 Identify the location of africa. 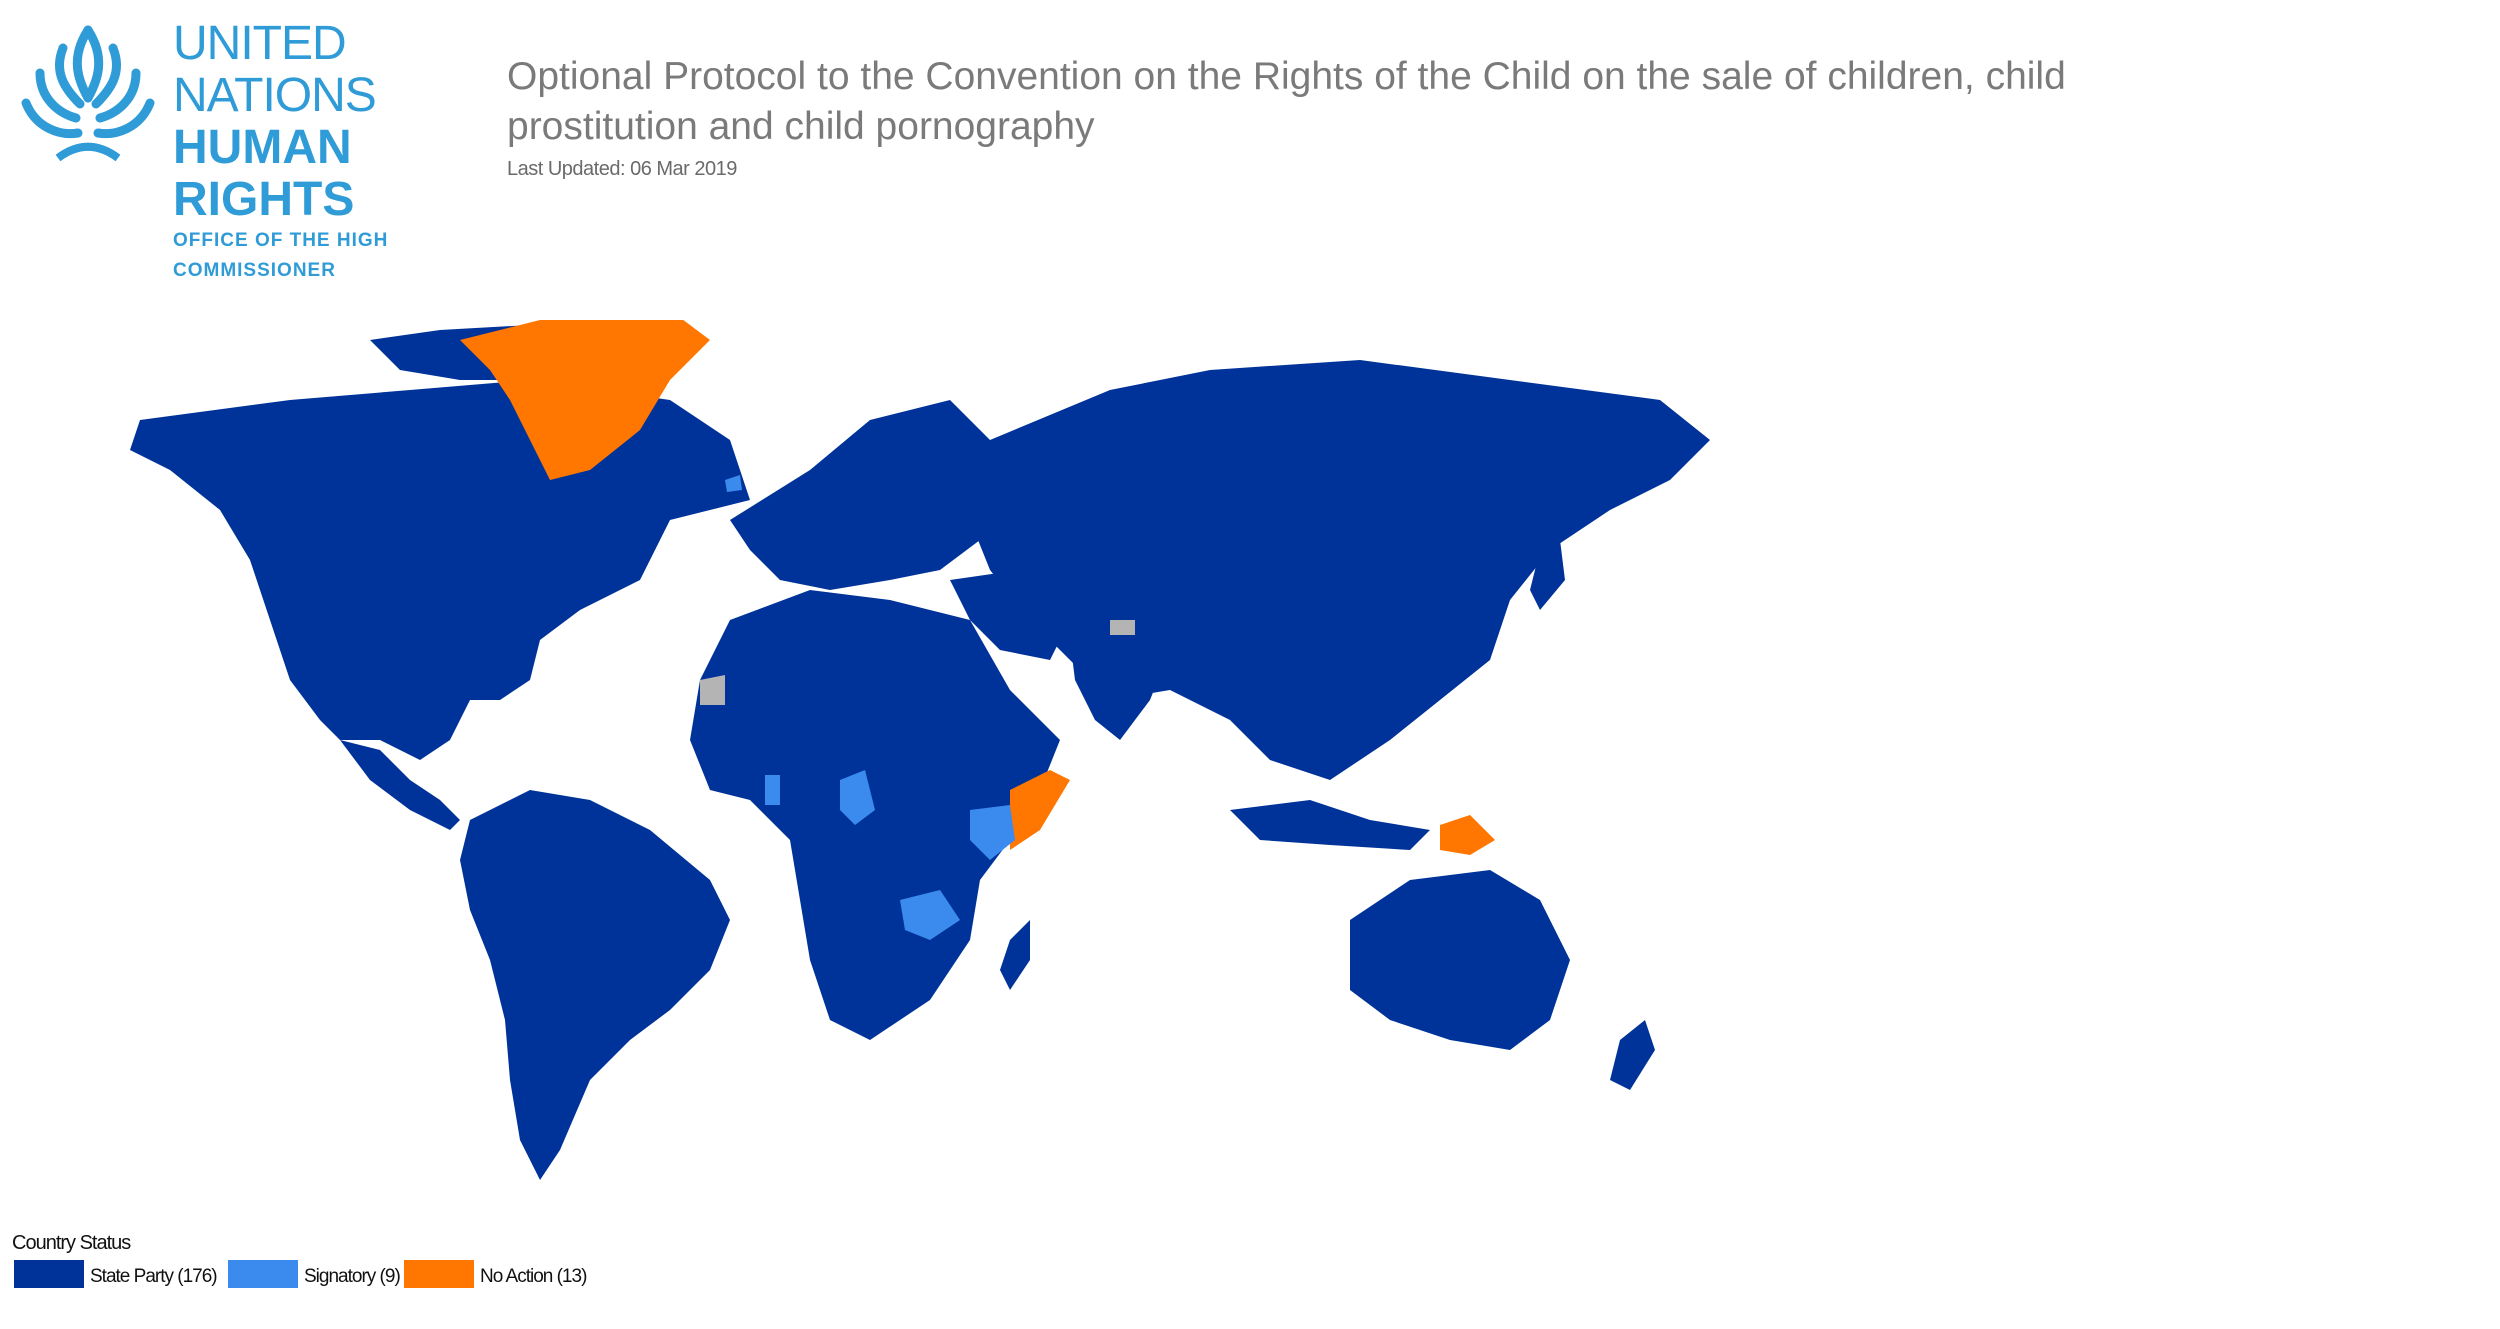
(875, 815).